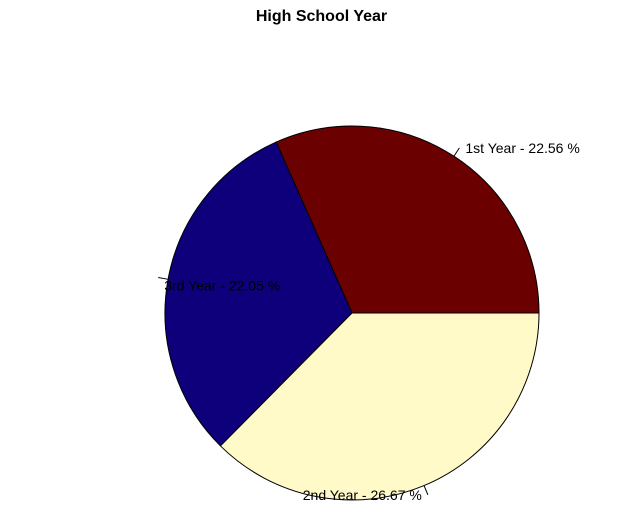 Image resolution: width=643 pixels, height=518 pixels. What do you see at coordinates (222, 286) in the screenshot?
I see `slice-label: 3rd Year - 22.05 %` at bounding box center [222, 286].